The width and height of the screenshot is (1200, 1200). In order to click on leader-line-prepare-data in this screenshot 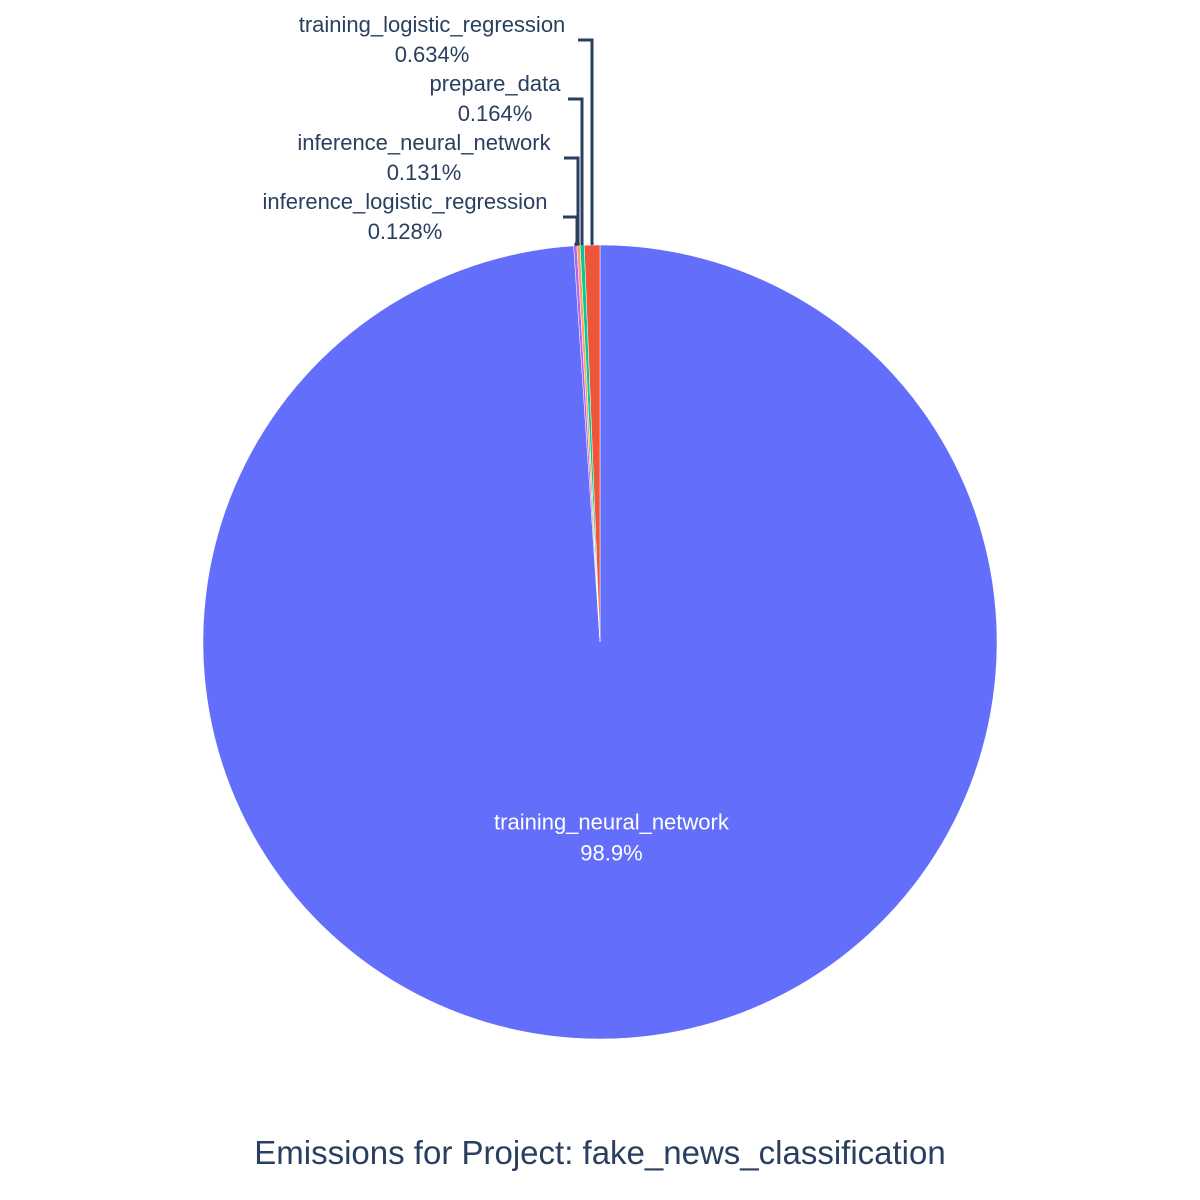, I will do `click(576, 171)`.